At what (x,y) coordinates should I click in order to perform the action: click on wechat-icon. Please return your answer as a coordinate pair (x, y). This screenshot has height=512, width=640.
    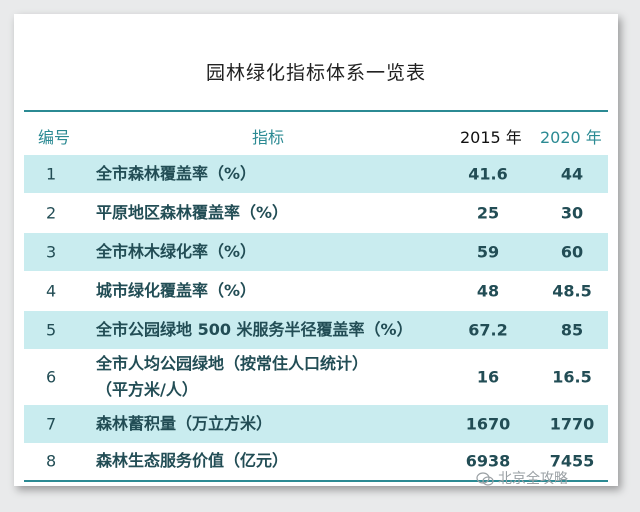
    Looking at the image, I should click on (485, 479).